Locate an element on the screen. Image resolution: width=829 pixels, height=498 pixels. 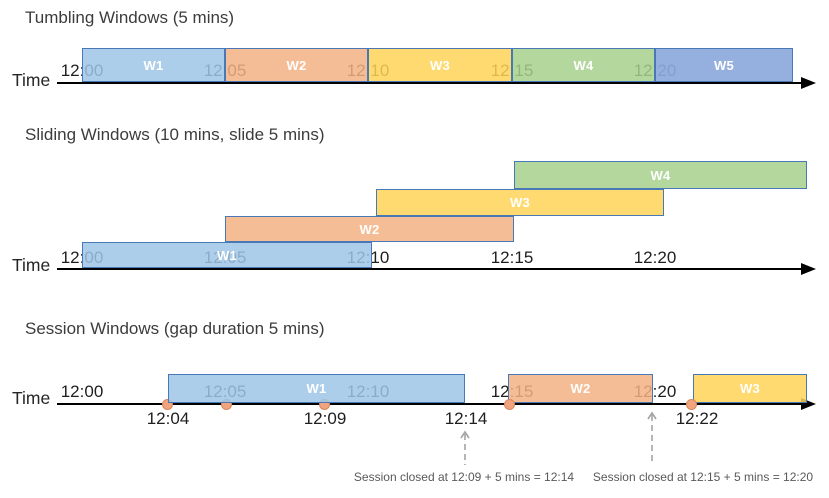
sliding-tick-1220: 12:20 is located at coordinates (655, 257).